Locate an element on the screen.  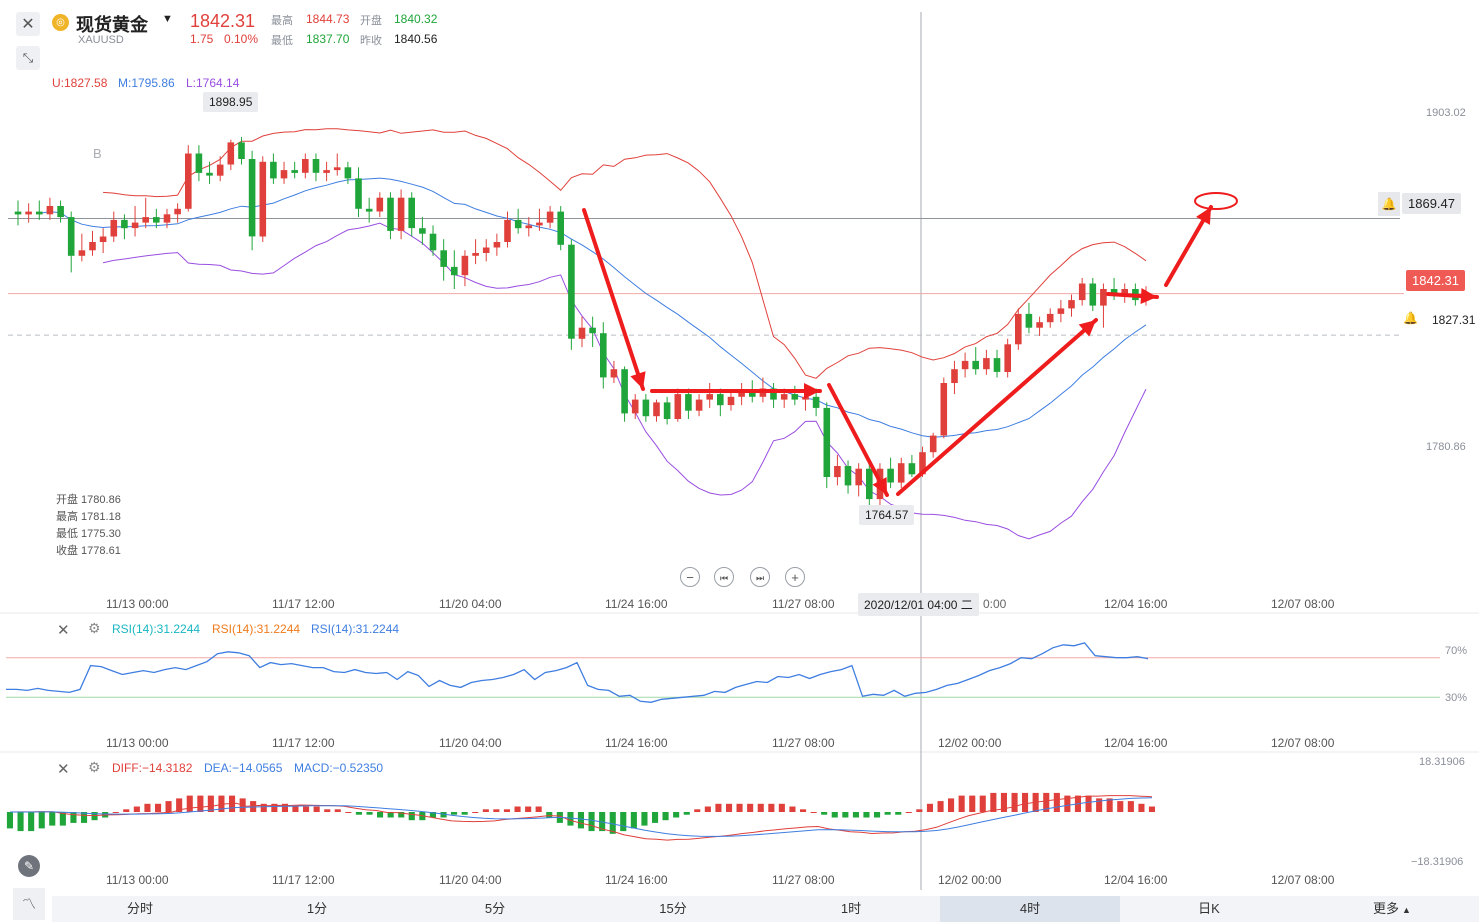
zoom-in-icon: + is located at coordinates (795, 577).